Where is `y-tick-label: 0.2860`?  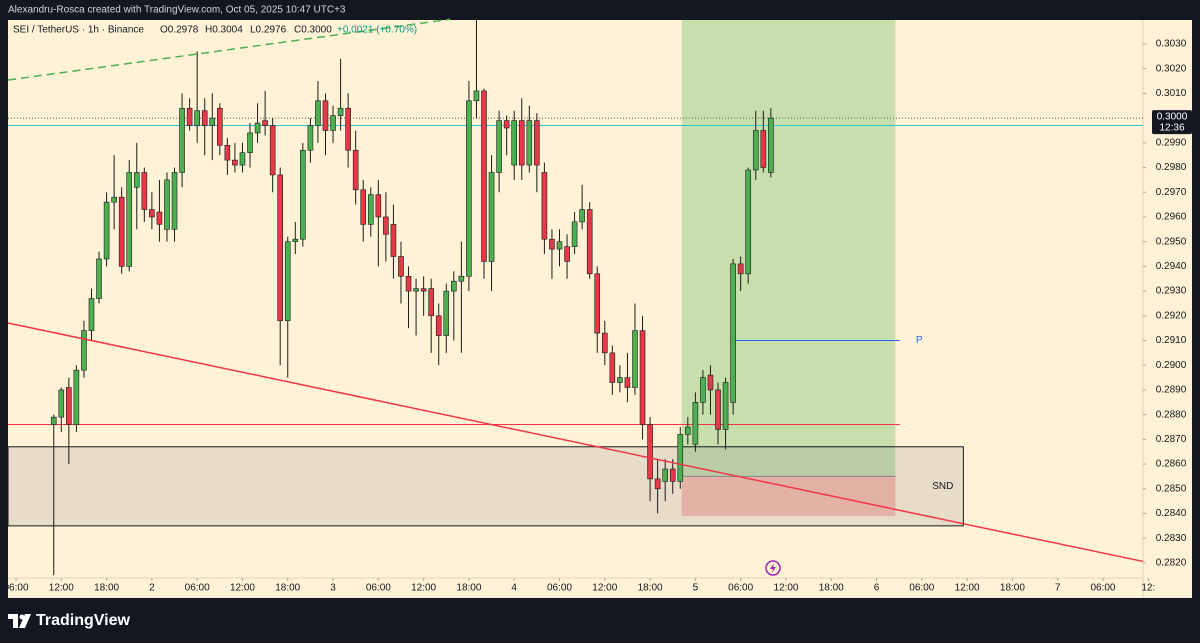 y-tick-label: 0.2860 is located at coordinates (1171, 464).